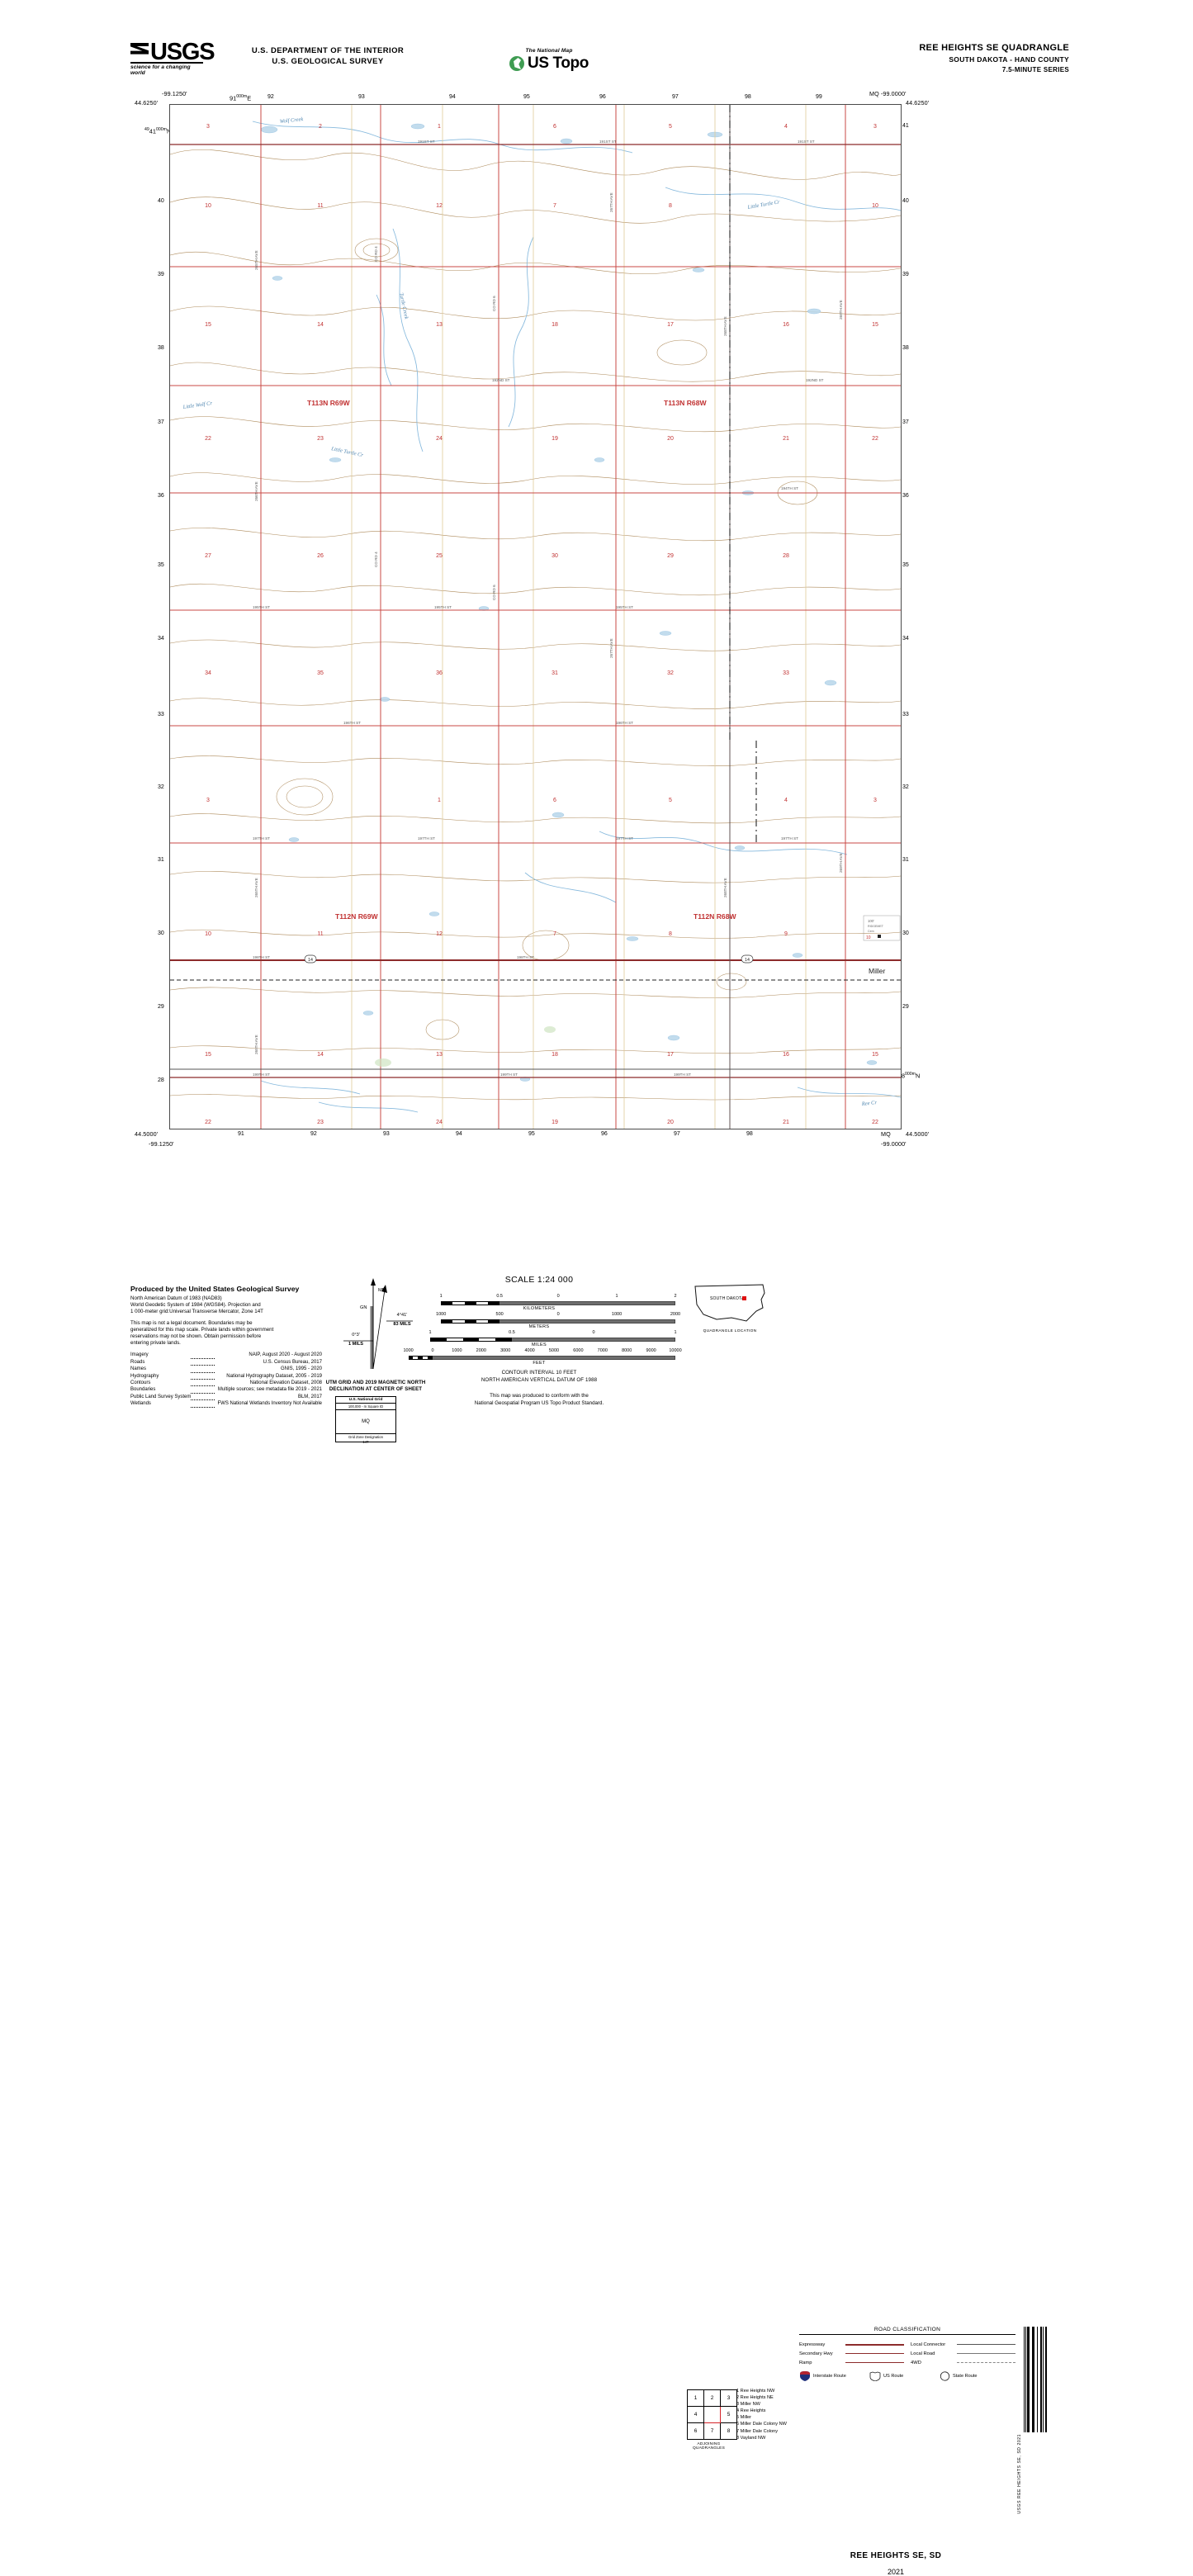 The width and height of the screenshot is (1193, 2576). Describe the element at coordinates (875, 1122) in the screenshot. I see `svg-text: 22` at that location.